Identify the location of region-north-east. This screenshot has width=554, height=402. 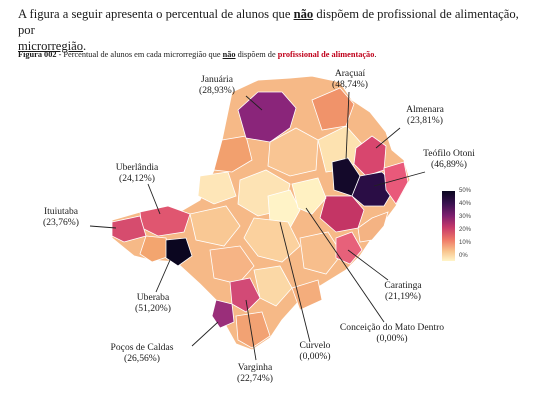
(333, 109).